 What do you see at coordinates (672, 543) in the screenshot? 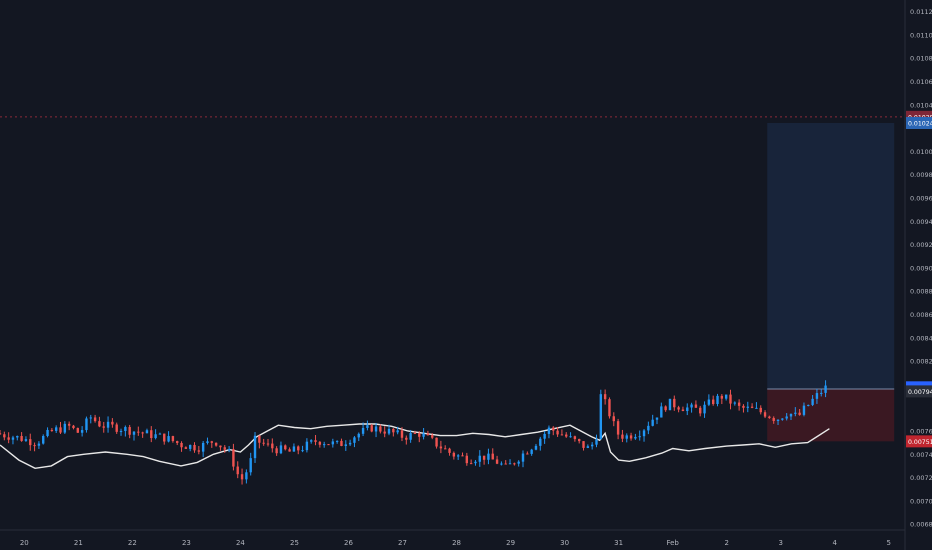
I see `x-tick-label: Feb` at bounding box center [672, 543].